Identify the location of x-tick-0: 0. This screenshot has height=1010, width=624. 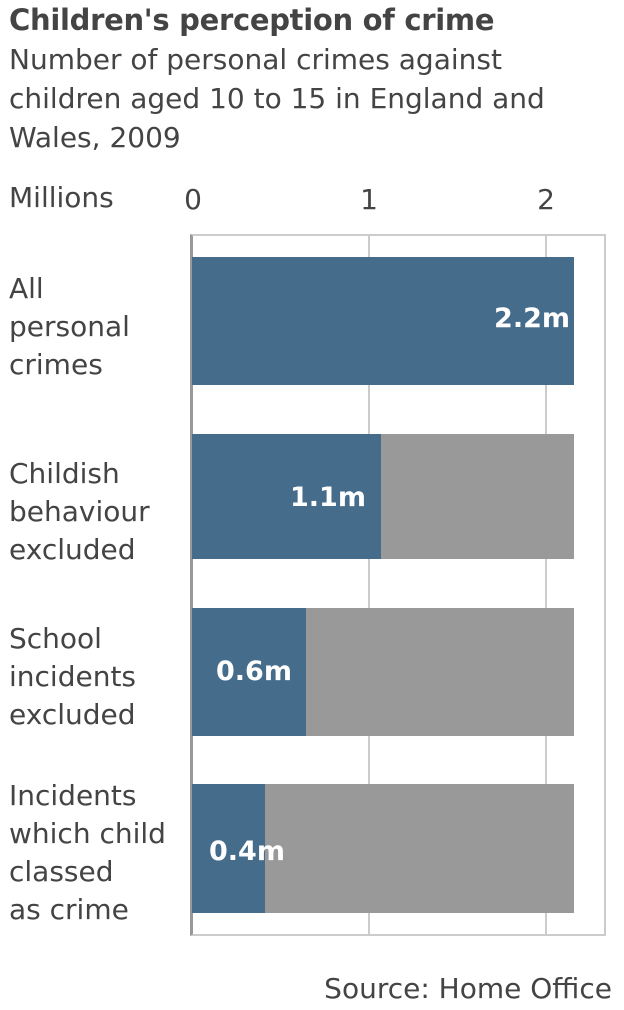
(193, 199).